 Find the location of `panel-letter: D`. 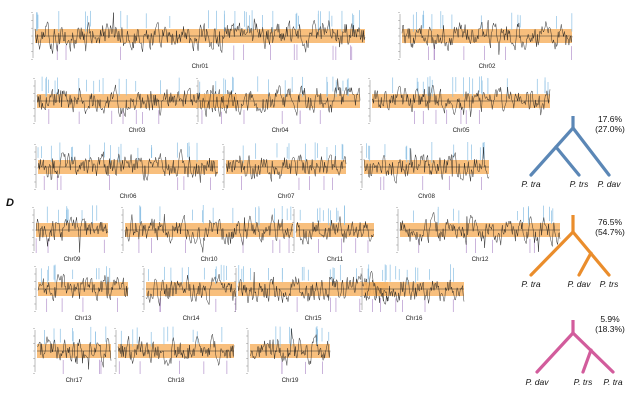

panel-letter: D is located at coordinates (10, 203).